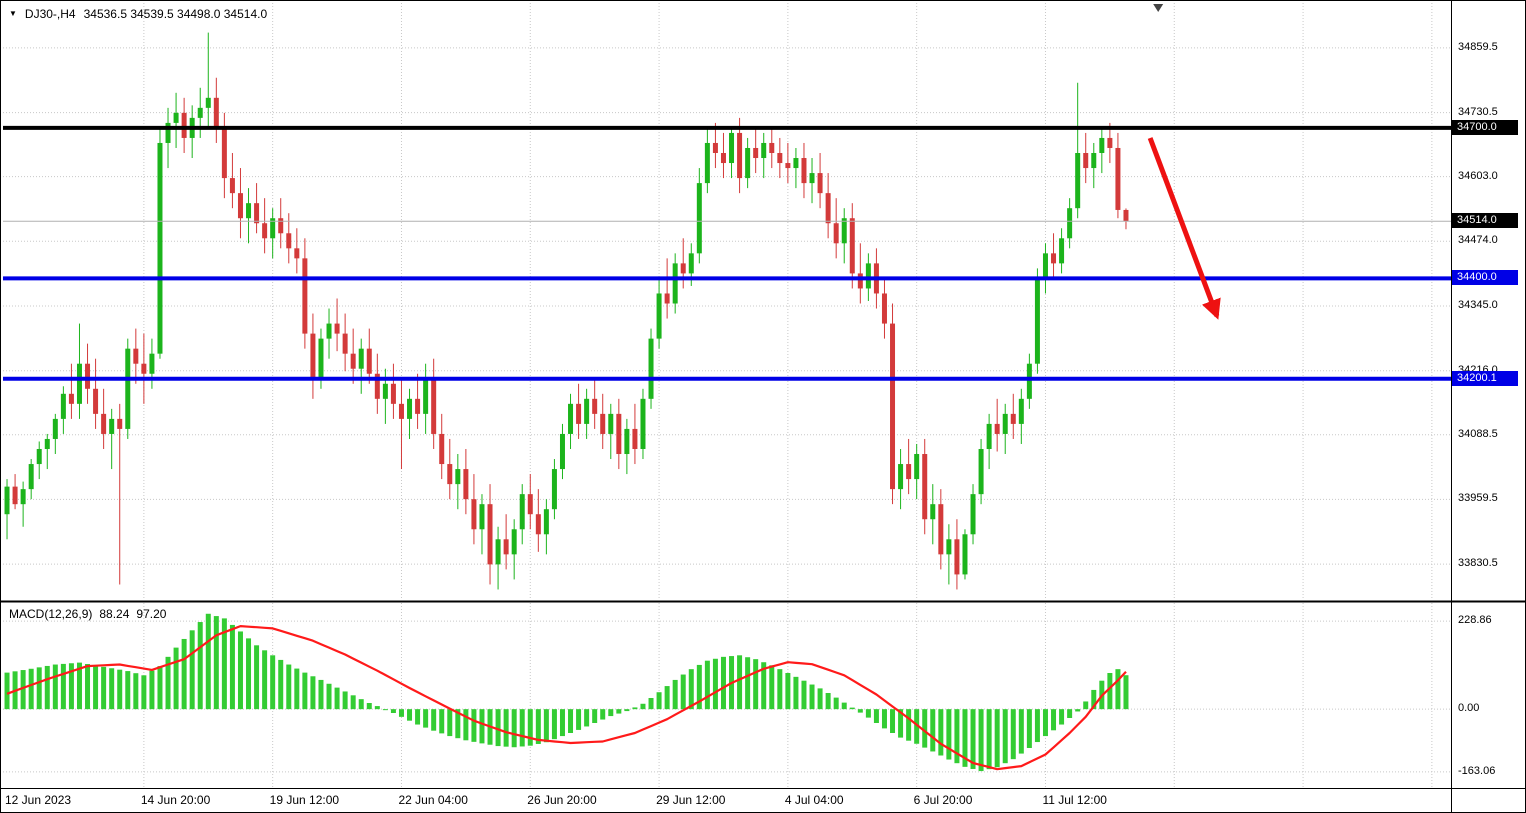 The height and width of the screenshot is (813, 1526). I want to click on right-shift-marker-icon, so click(1158, 8).